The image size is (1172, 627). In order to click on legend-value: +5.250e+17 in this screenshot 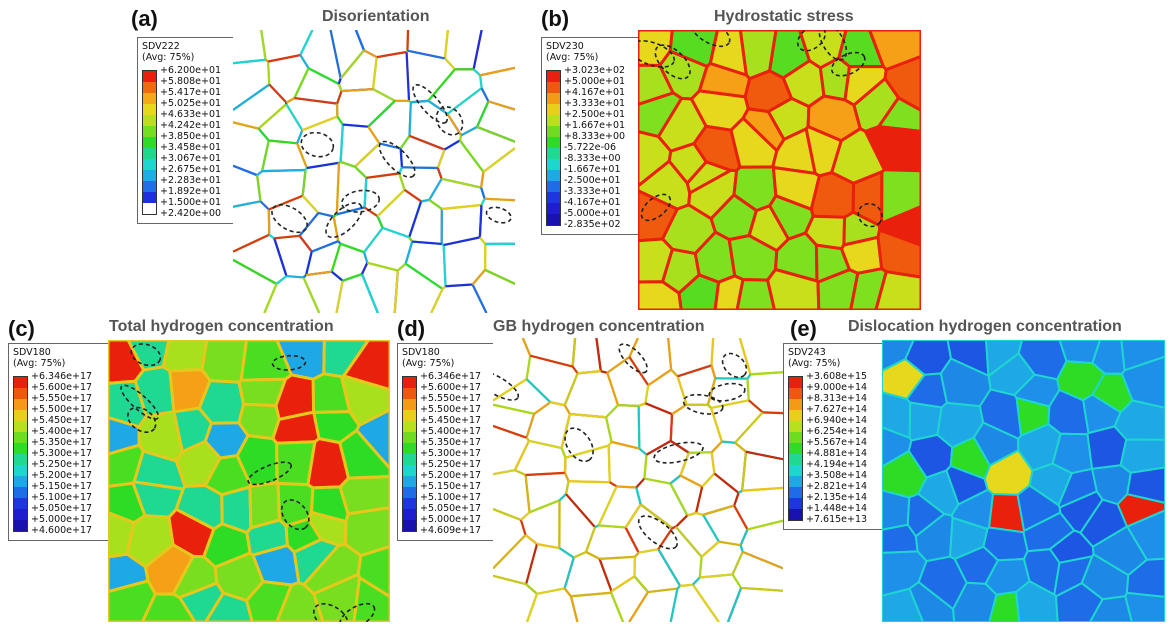, I will do `click(451, 464)`.